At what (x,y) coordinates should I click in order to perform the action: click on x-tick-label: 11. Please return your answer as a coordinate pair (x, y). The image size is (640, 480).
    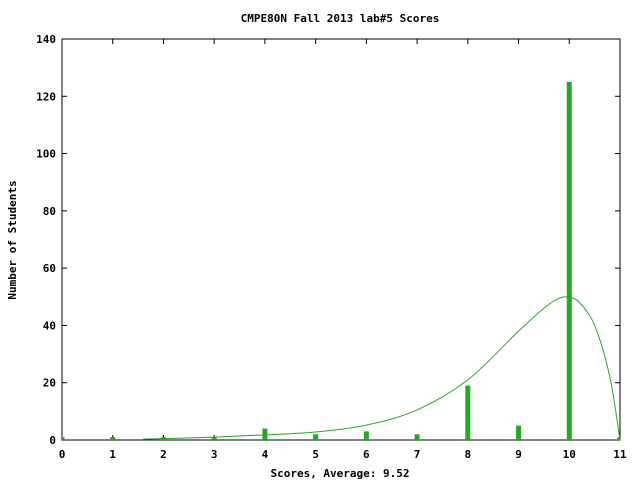
    Looking at the image, I should click on (620, 454).